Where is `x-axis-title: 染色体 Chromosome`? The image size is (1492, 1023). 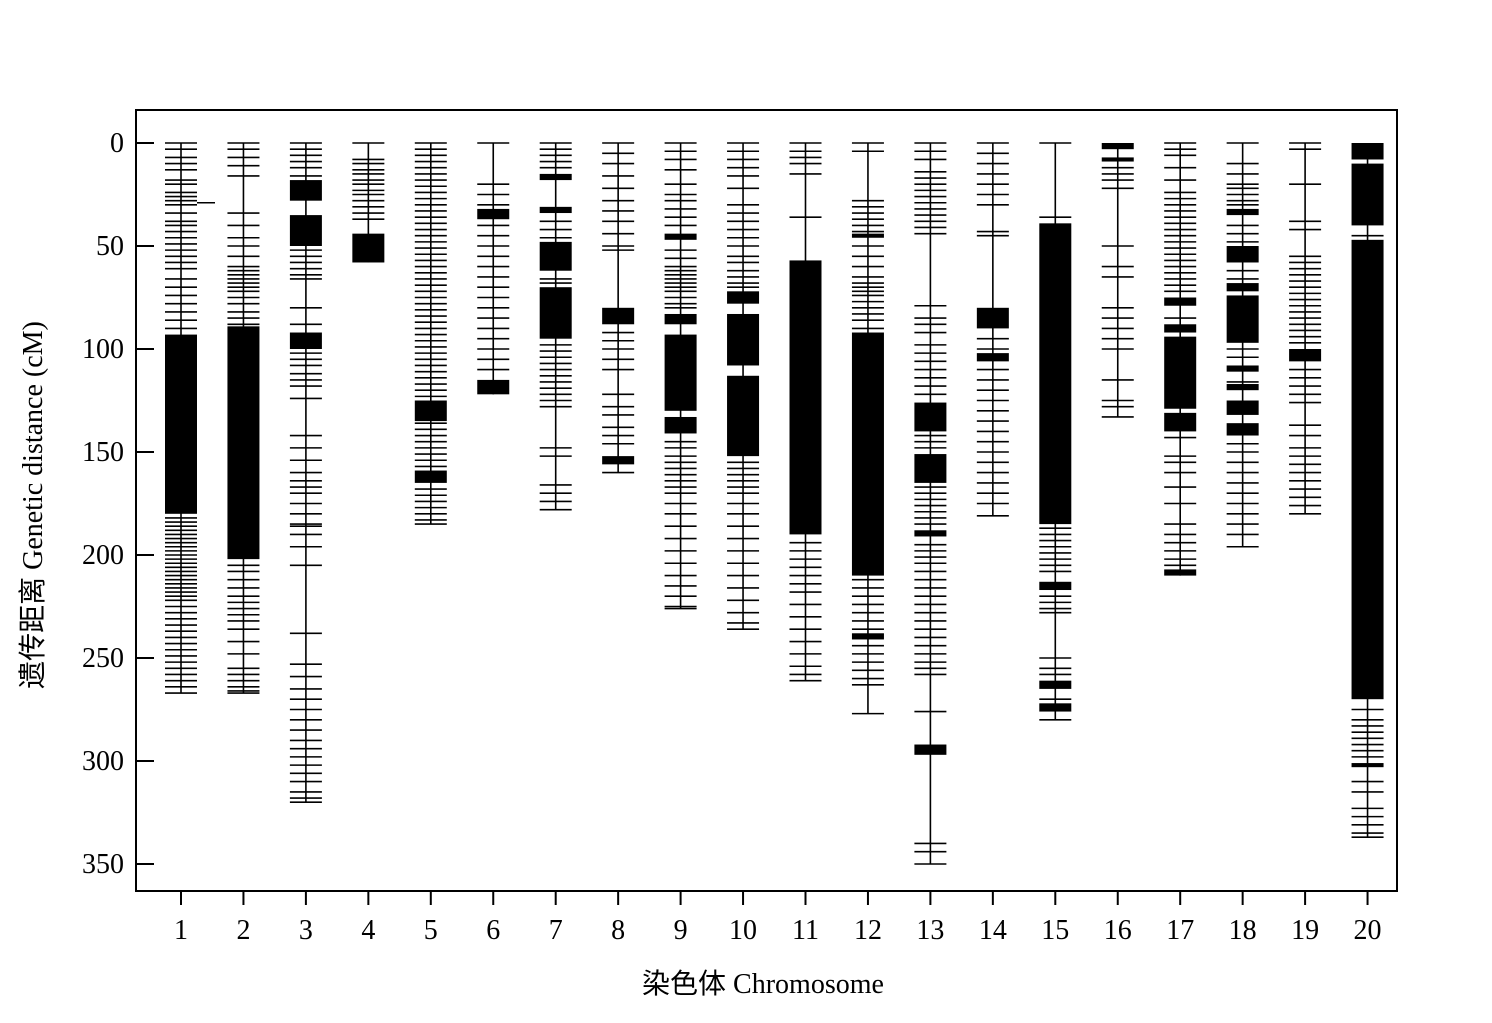 x-axis-title: 染色体 Chromosome is located at coordinates (763, 984).